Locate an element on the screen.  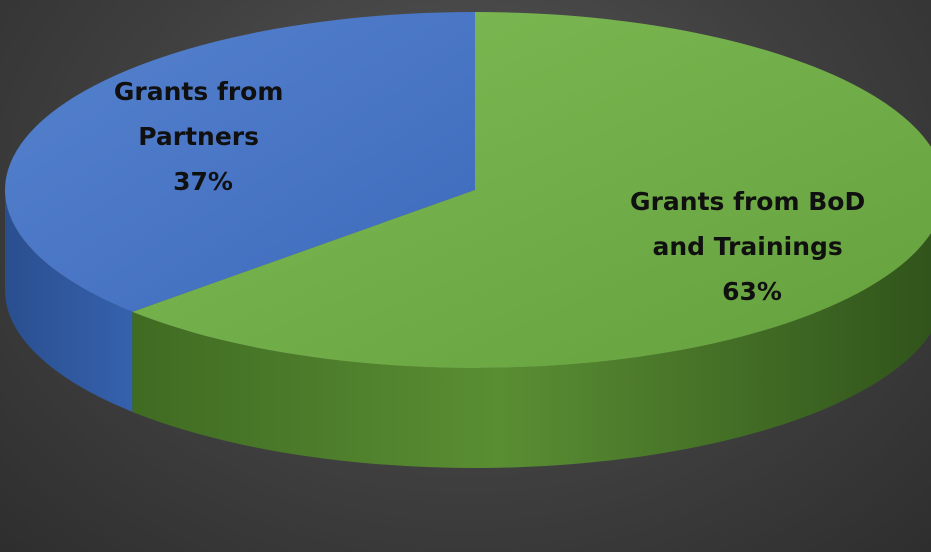
slice-label-partners-line2: Partners is located at coordinates (198, 136).